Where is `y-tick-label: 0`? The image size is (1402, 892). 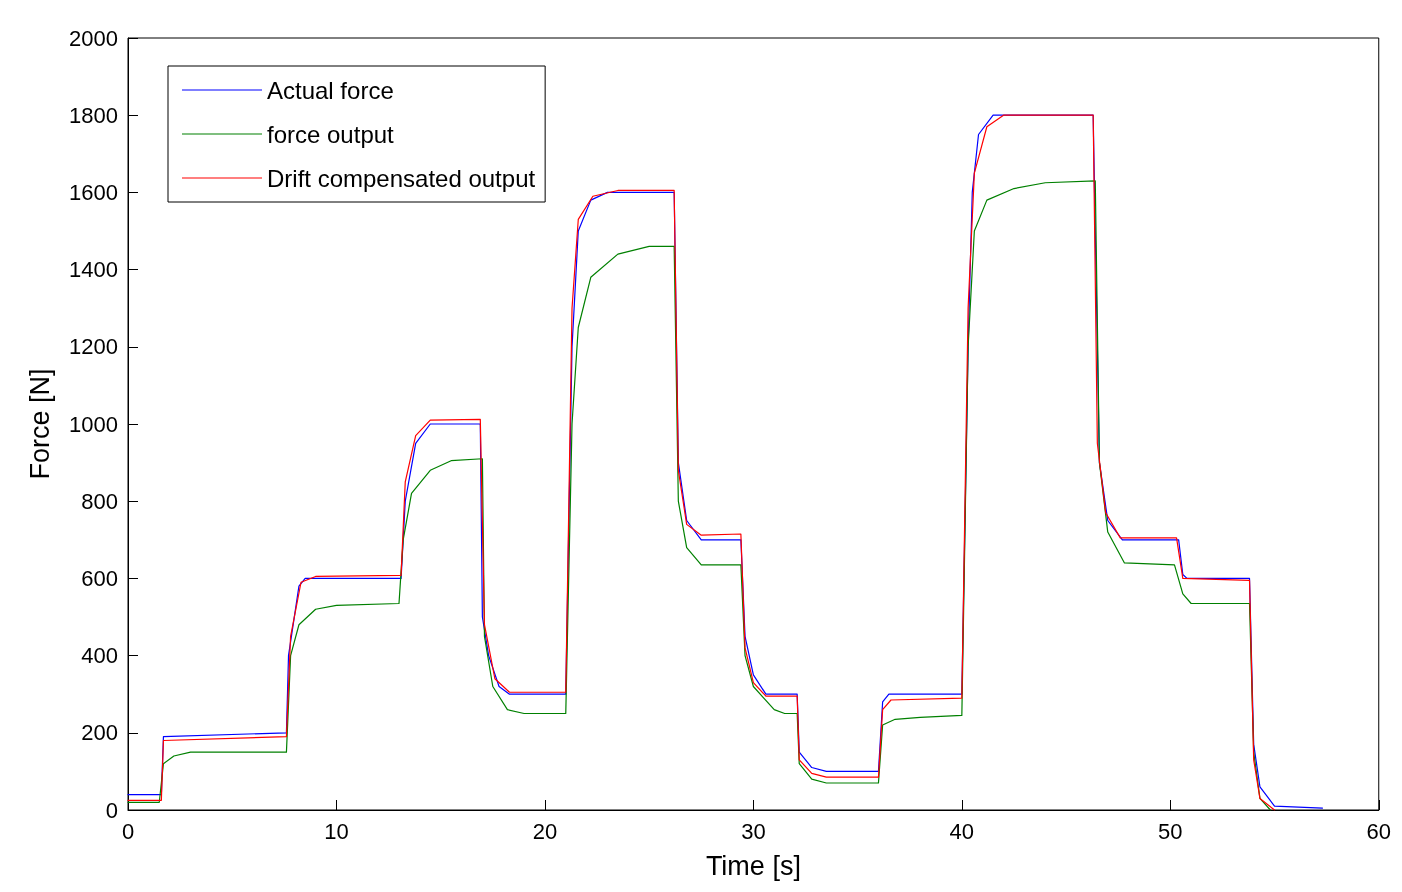 y-tick-label: 0 is located at coordinates (111, 810).